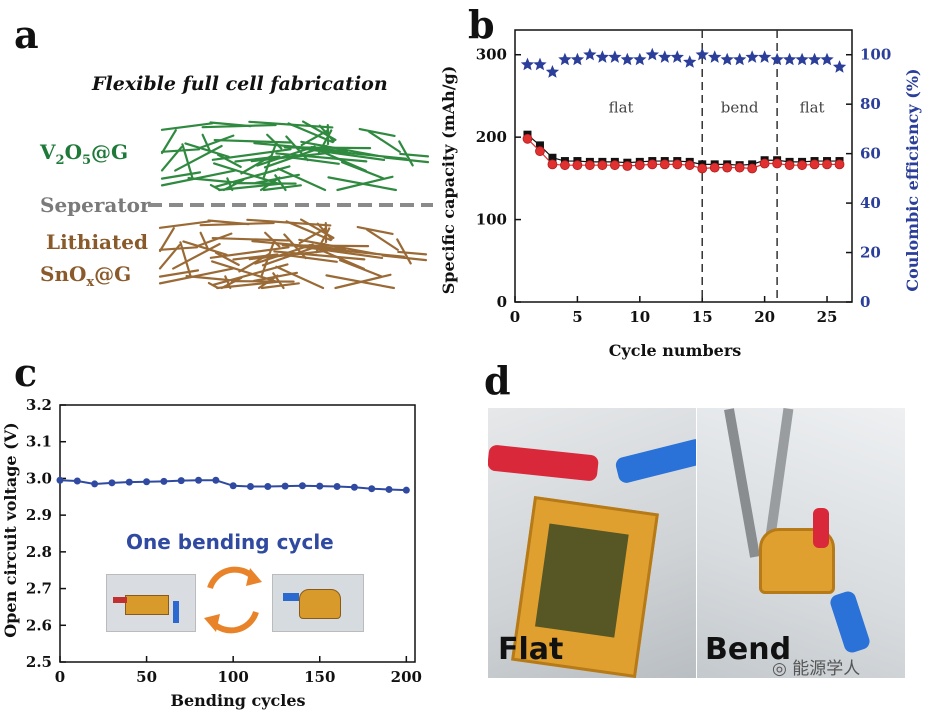  I want to click on fabrication-title: Flexible full cell fabrication, so click(240, 84).